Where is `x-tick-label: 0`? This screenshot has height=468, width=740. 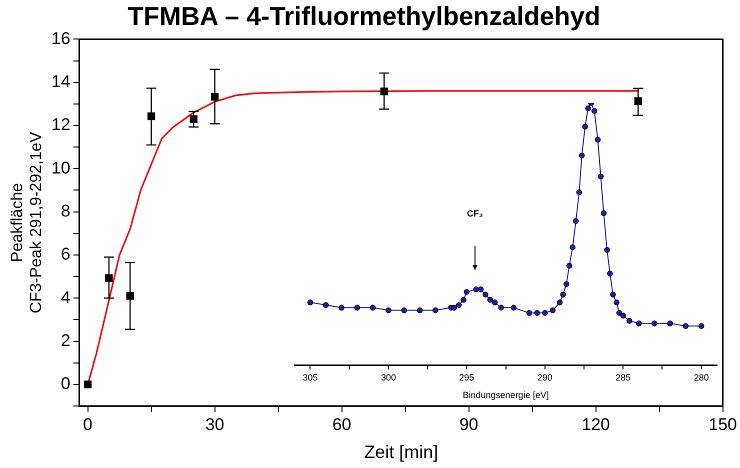
x-tick-label: 0 is located at coordinates (88, 424).